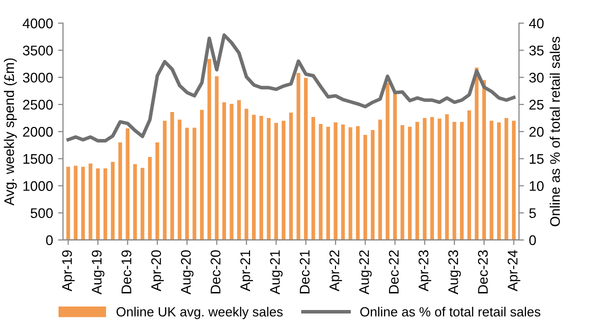  Describe the element at coordinates (38, 131) in the screenshot. I see `y-tick-label: 2000` at that location.